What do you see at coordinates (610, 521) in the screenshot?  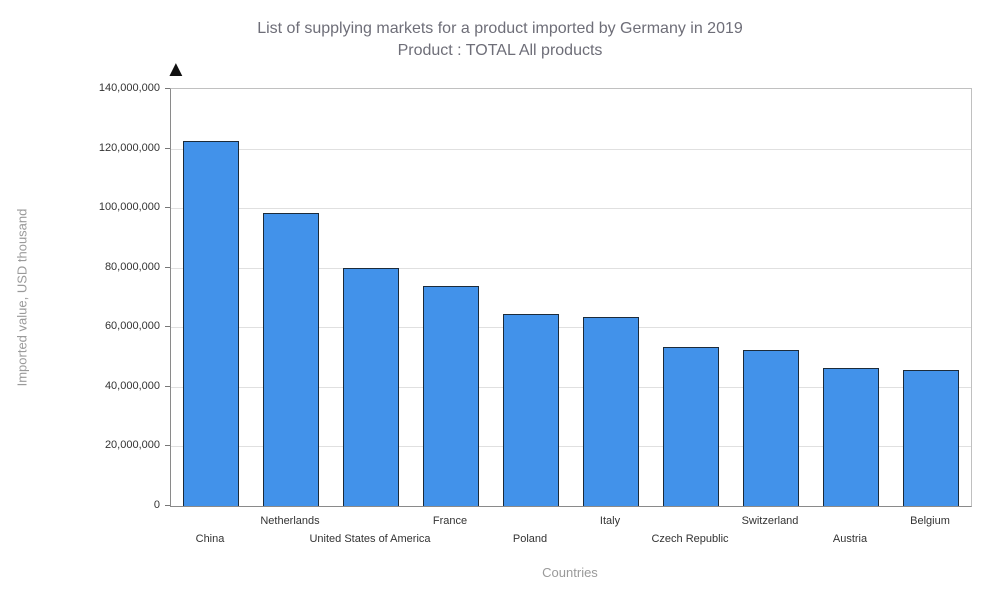 I see `x-category-label: Italy` at bounding box center [610, 521].